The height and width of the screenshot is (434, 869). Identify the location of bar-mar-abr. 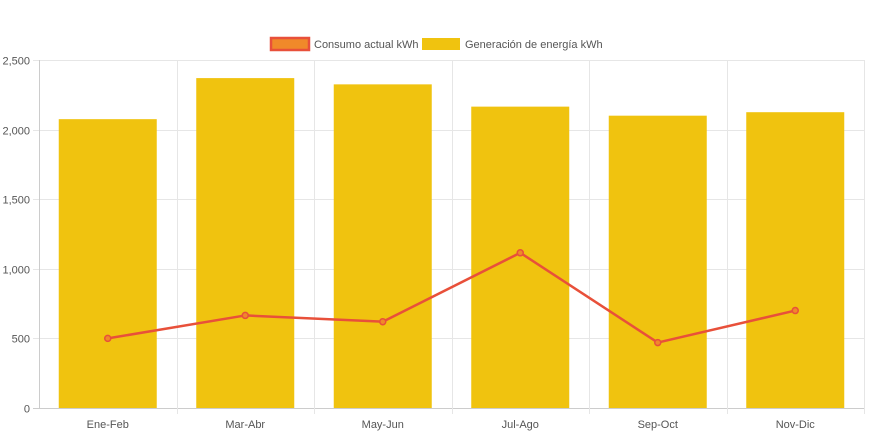
(245, 243).